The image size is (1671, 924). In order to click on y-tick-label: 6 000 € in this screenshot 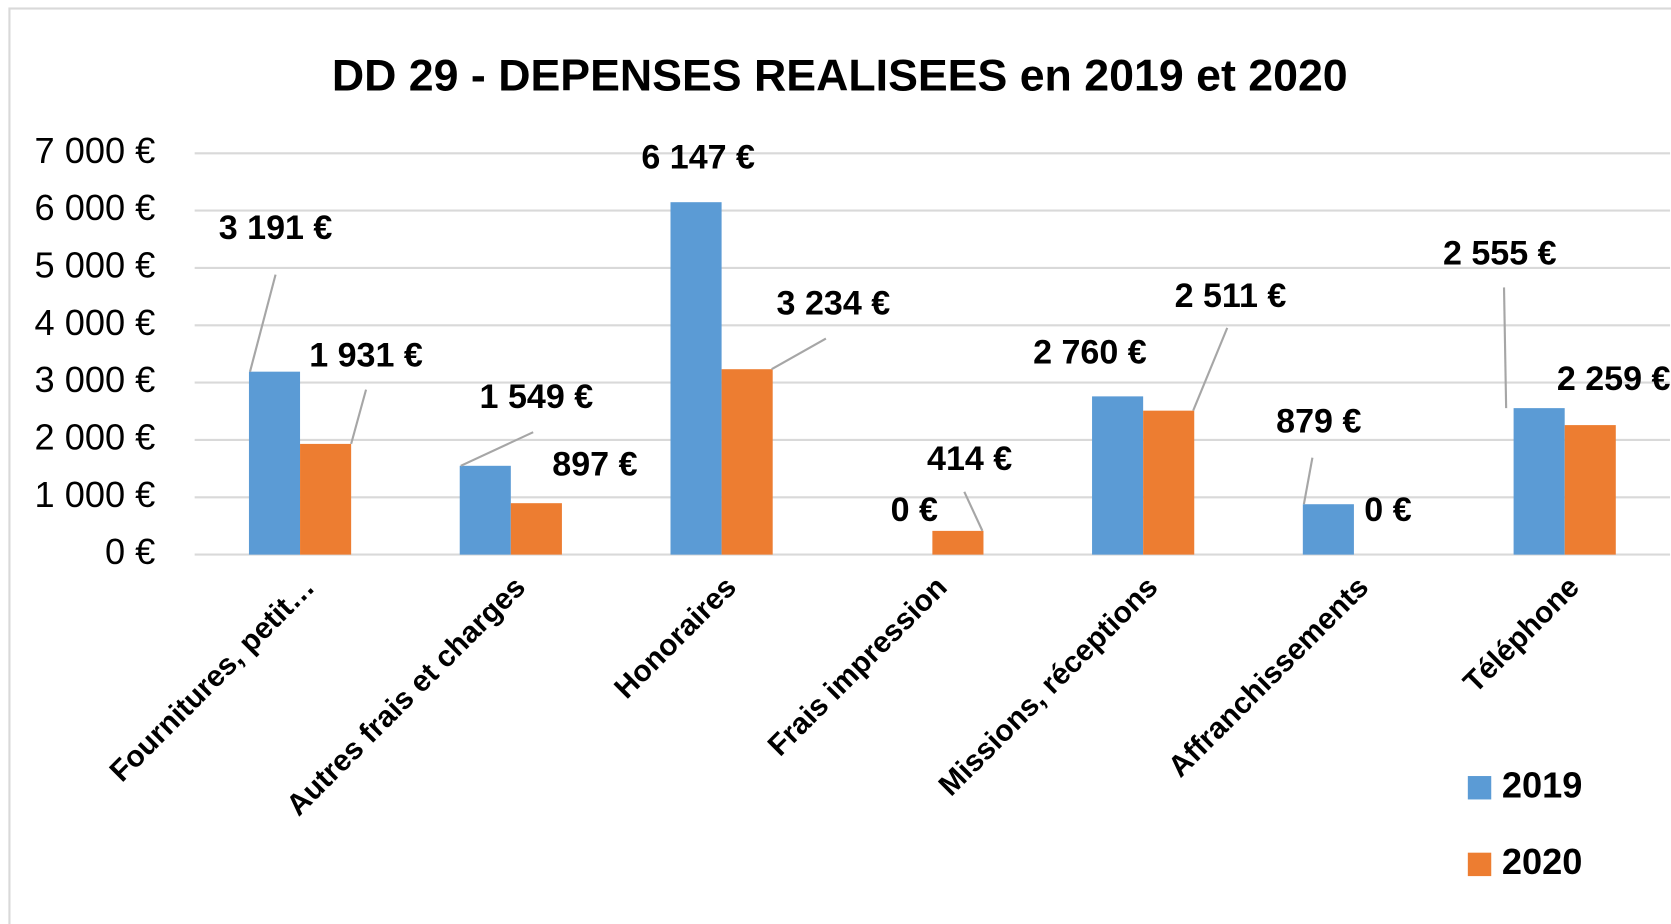, I will do `click(95, 207)`.